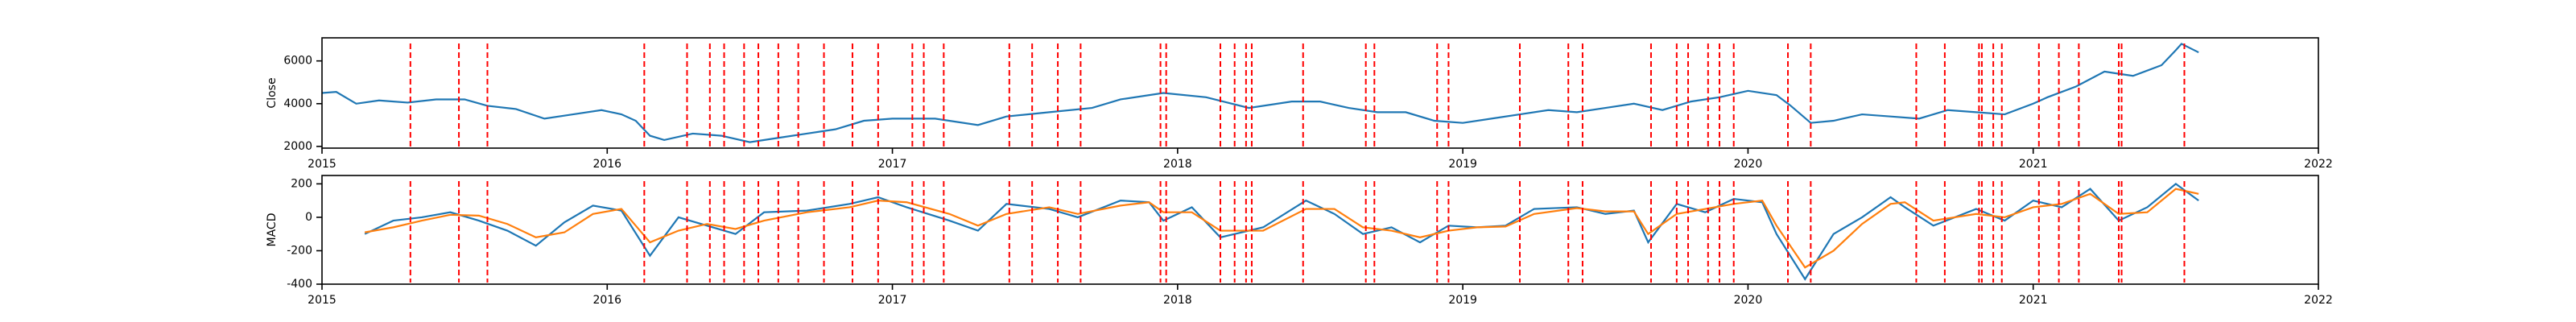 The image size is (2576, 322). Describe the element at coordinates (297, 103) in the screenshot. I see `y-tick-label: 4000` at that location.